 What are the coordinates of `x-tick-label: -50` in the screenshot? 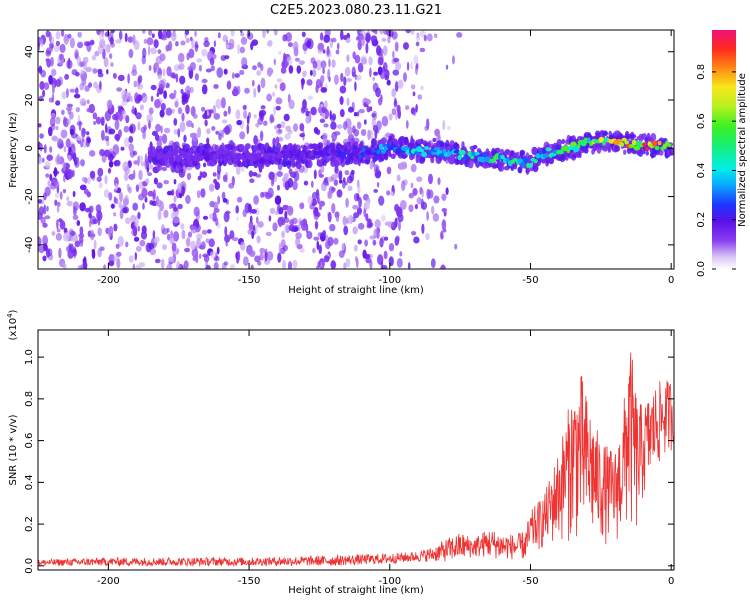 It's located at (530, 280).